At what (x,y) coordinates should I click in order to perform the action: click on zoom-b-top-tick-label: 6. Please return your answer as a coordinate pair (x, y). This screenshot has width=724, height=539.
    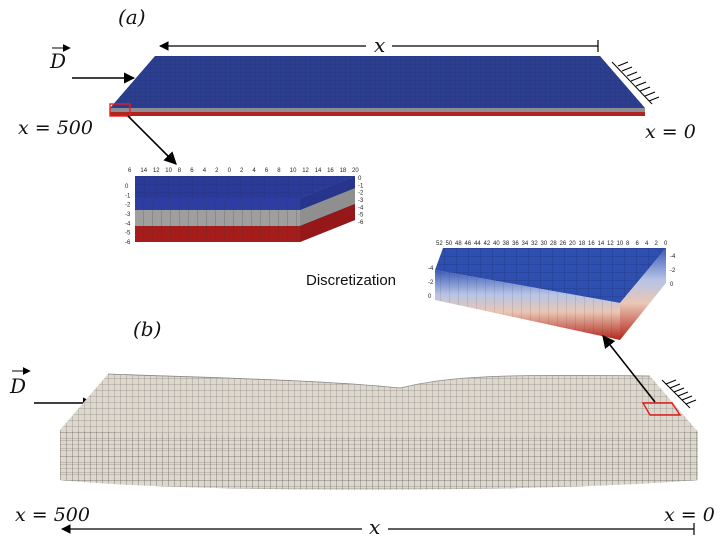
    Looking at the image, I should click on (638, 244).